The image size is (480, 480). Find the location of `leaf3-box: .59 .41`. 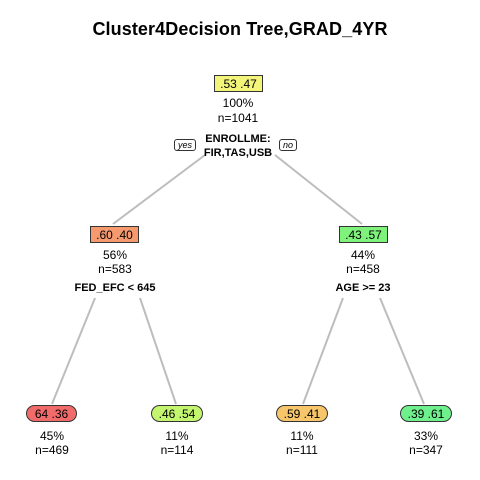

leaf3-box: .59 .41 is located at coordinates (302, 413).